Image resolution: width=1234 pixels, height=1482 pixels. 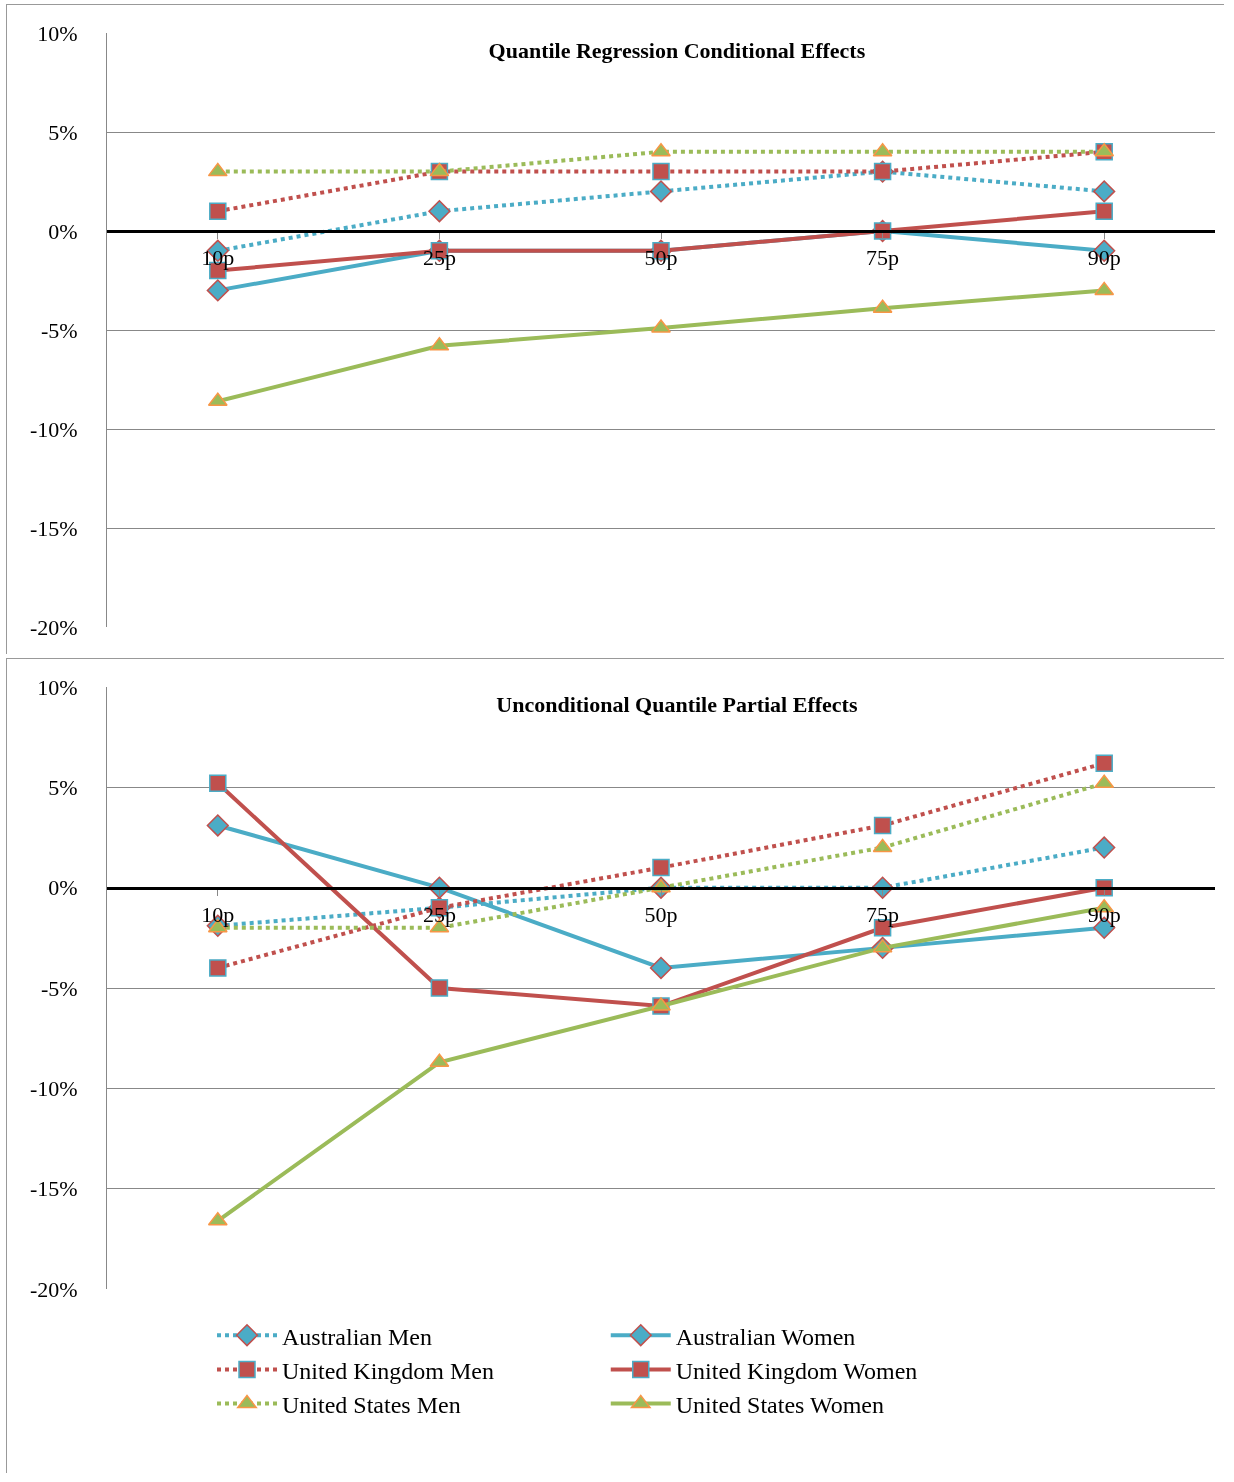 What do you see at coordinates (357, 1336) in the screenshot?
I see `legend-label: Australian Men` at bounding box center [357, 1336].